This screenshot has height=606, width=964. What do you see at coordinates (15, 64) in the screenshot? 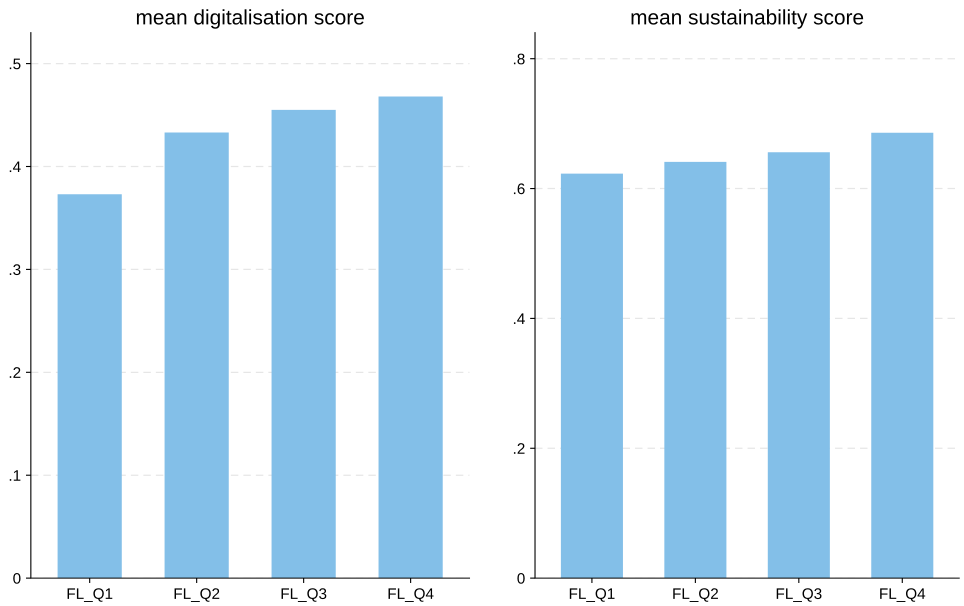
I see `y-tick-label: .5` at bounding box center [15, 64].